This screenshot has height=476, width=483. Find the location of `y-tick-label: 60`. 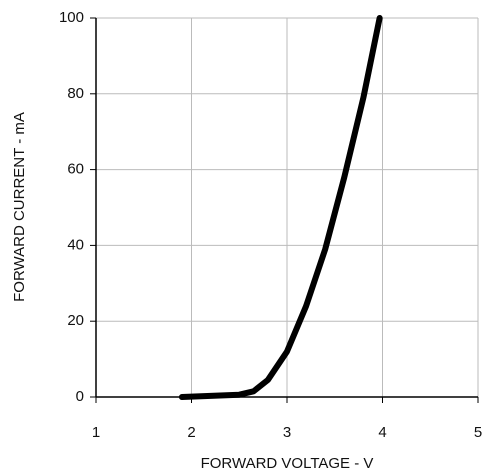

y-tick-label: 60 is located at coordinates (75, 169).